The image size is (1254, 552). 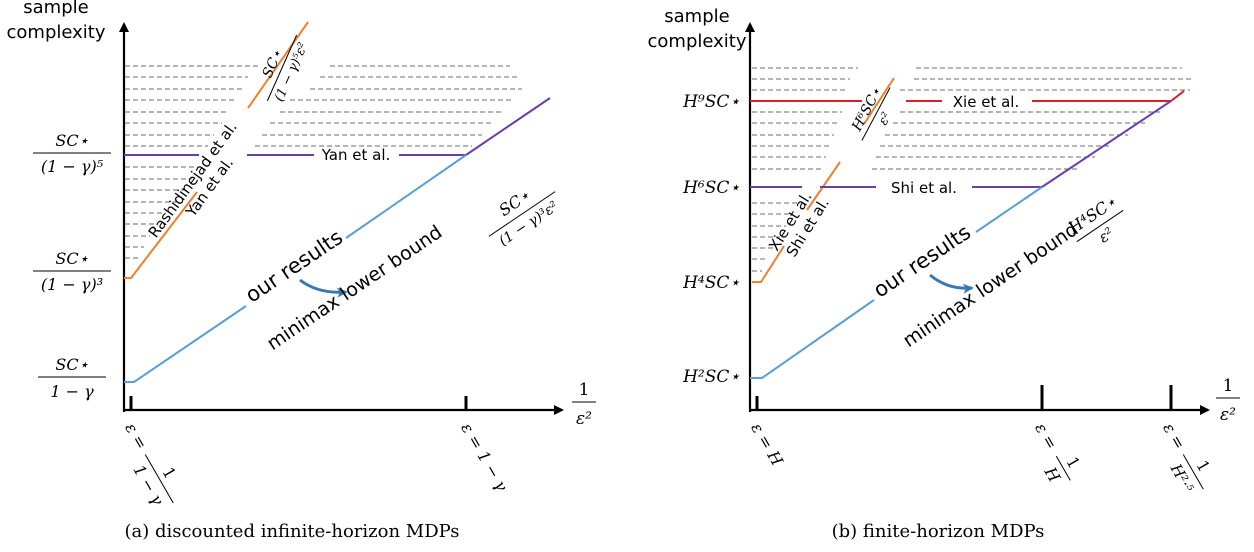 I want to click on panel-b-x-tick-label-1: ε = H, so click(x=767, y=445).